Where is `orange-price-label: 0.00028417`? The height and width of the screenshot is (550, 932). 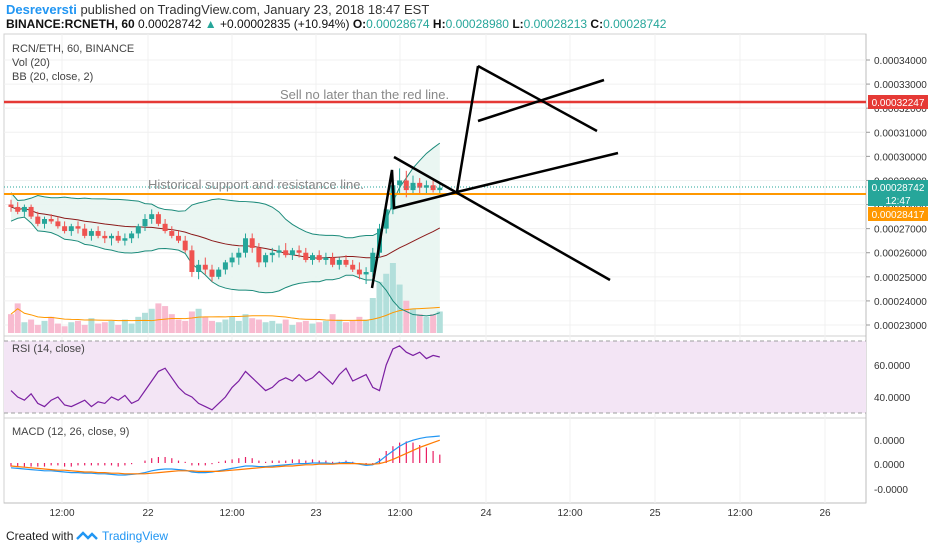 orange-price-label: 0.00028417 is located at coordinates (898, 215).